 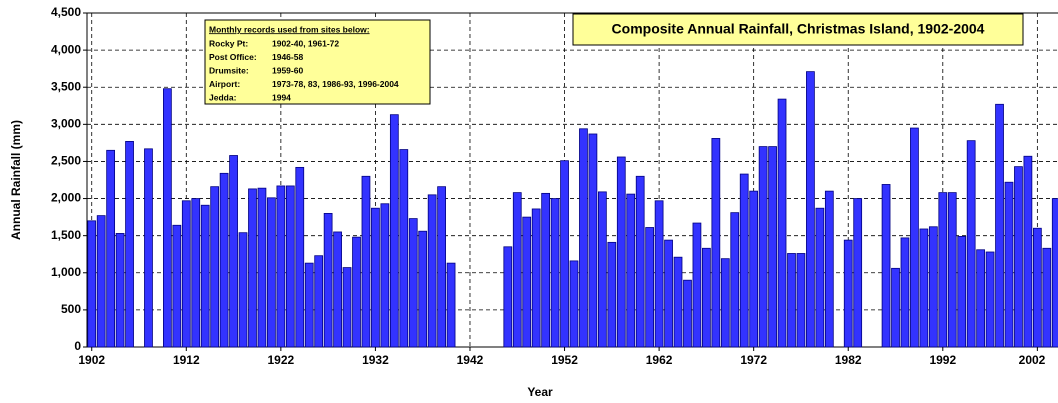 I want to click on x-tick-label: 1902, so click(x=91, y=360).